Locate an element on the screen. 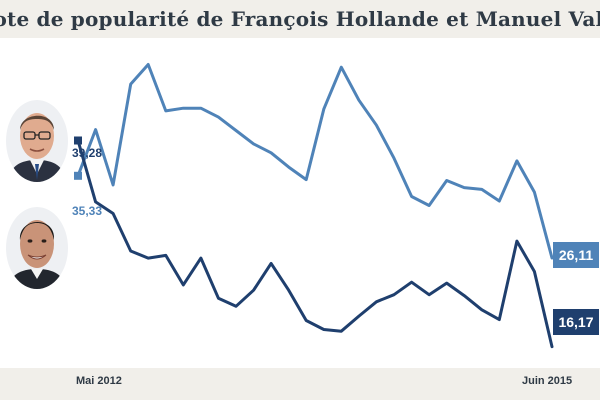 This screenshot has width=600, height=400. marker-layer is located at coordinates (78, 158).